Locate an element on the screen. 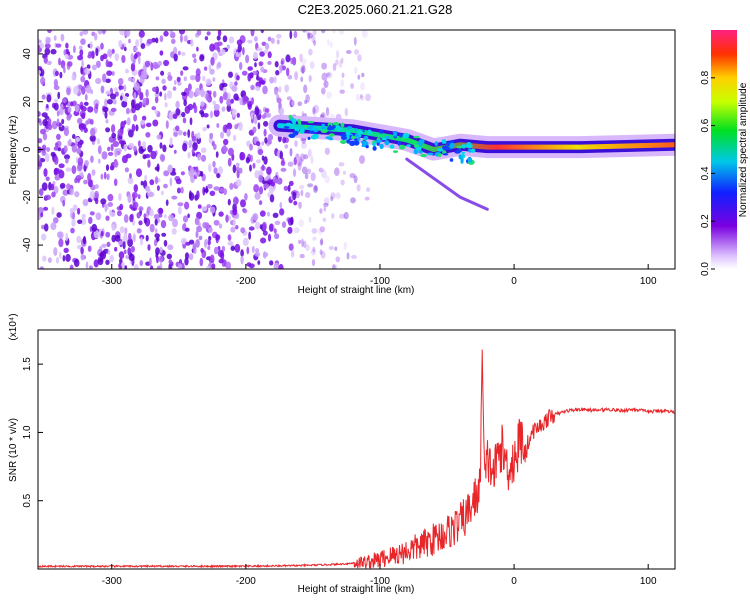 The width and height of the screenshot is (750, 600). spectrogram-ridge is located at coordinates (471, 162).